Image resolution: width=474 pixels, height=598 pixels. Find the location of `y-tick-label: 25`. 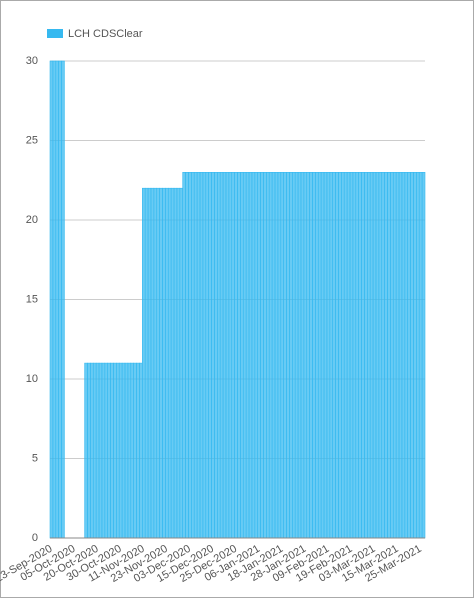

y-tick-label: 25 is located at coordinates (32, 140).